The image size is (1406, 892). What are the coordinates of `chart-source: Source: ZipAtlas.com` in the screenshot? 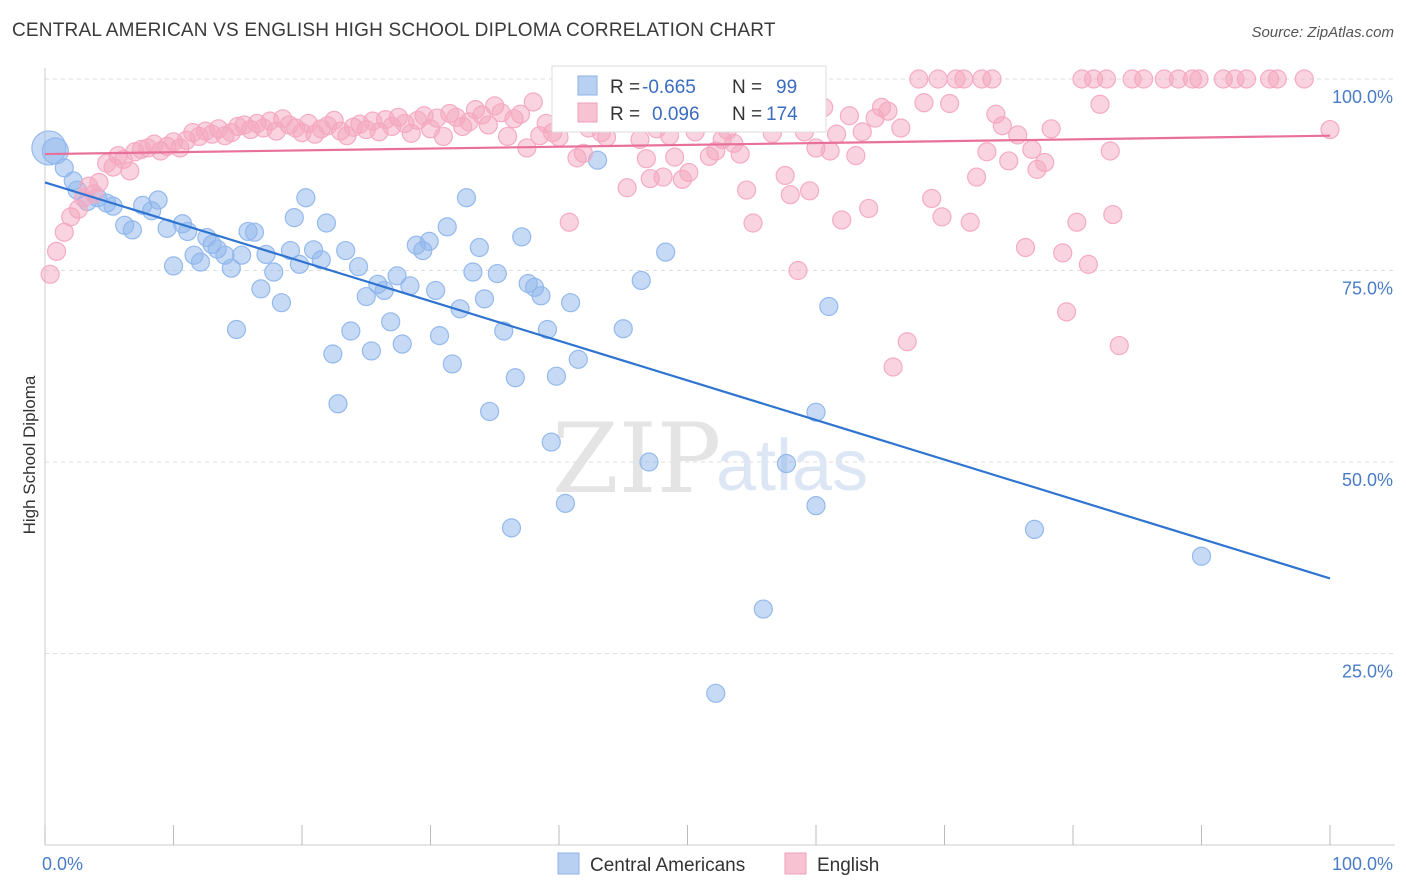 It's located at (1322, 32).